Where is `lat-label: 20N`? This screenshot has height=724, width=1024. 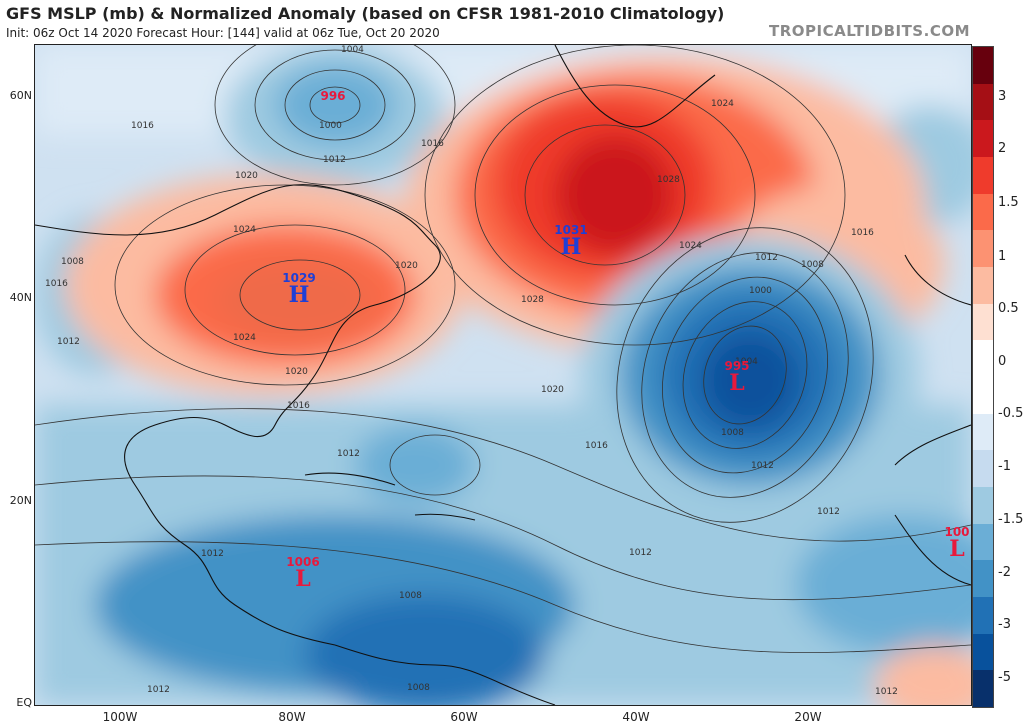 lat-label: 20N is located at coordinates (20, 500).